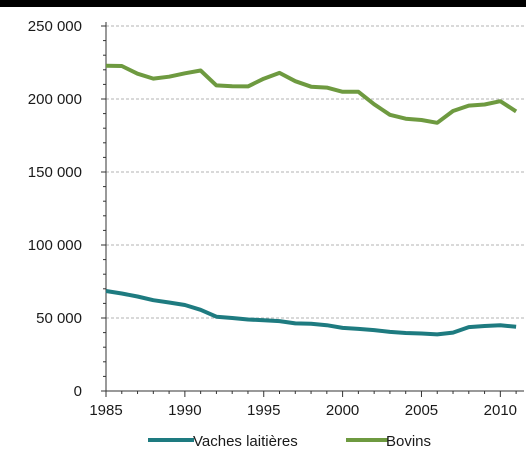 The height and width of the screenshot is (458, 526). Describe the element at coordinates (421, 410) in the screenshot. I see `x-tick-label: 2005` at that location.